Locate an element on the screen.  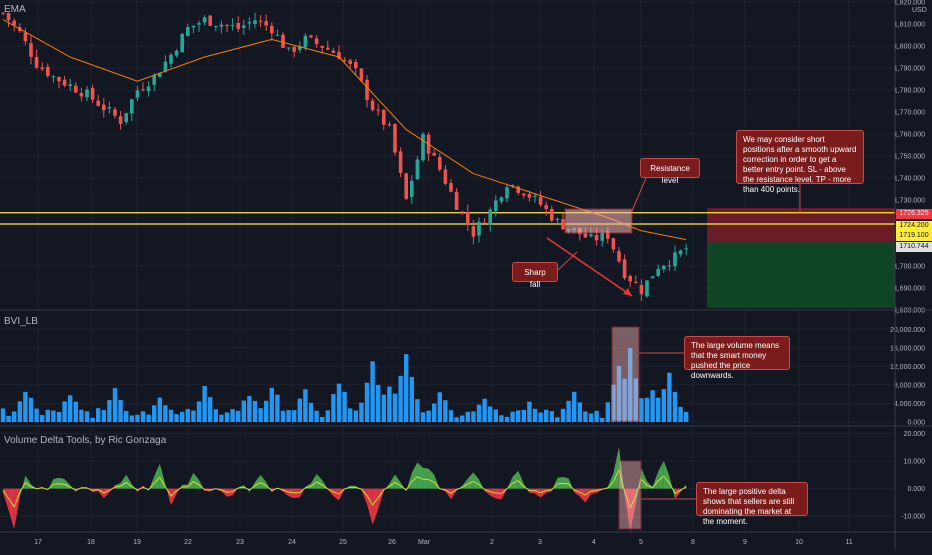
delta-signal-line is located at coordinates (344, 489).